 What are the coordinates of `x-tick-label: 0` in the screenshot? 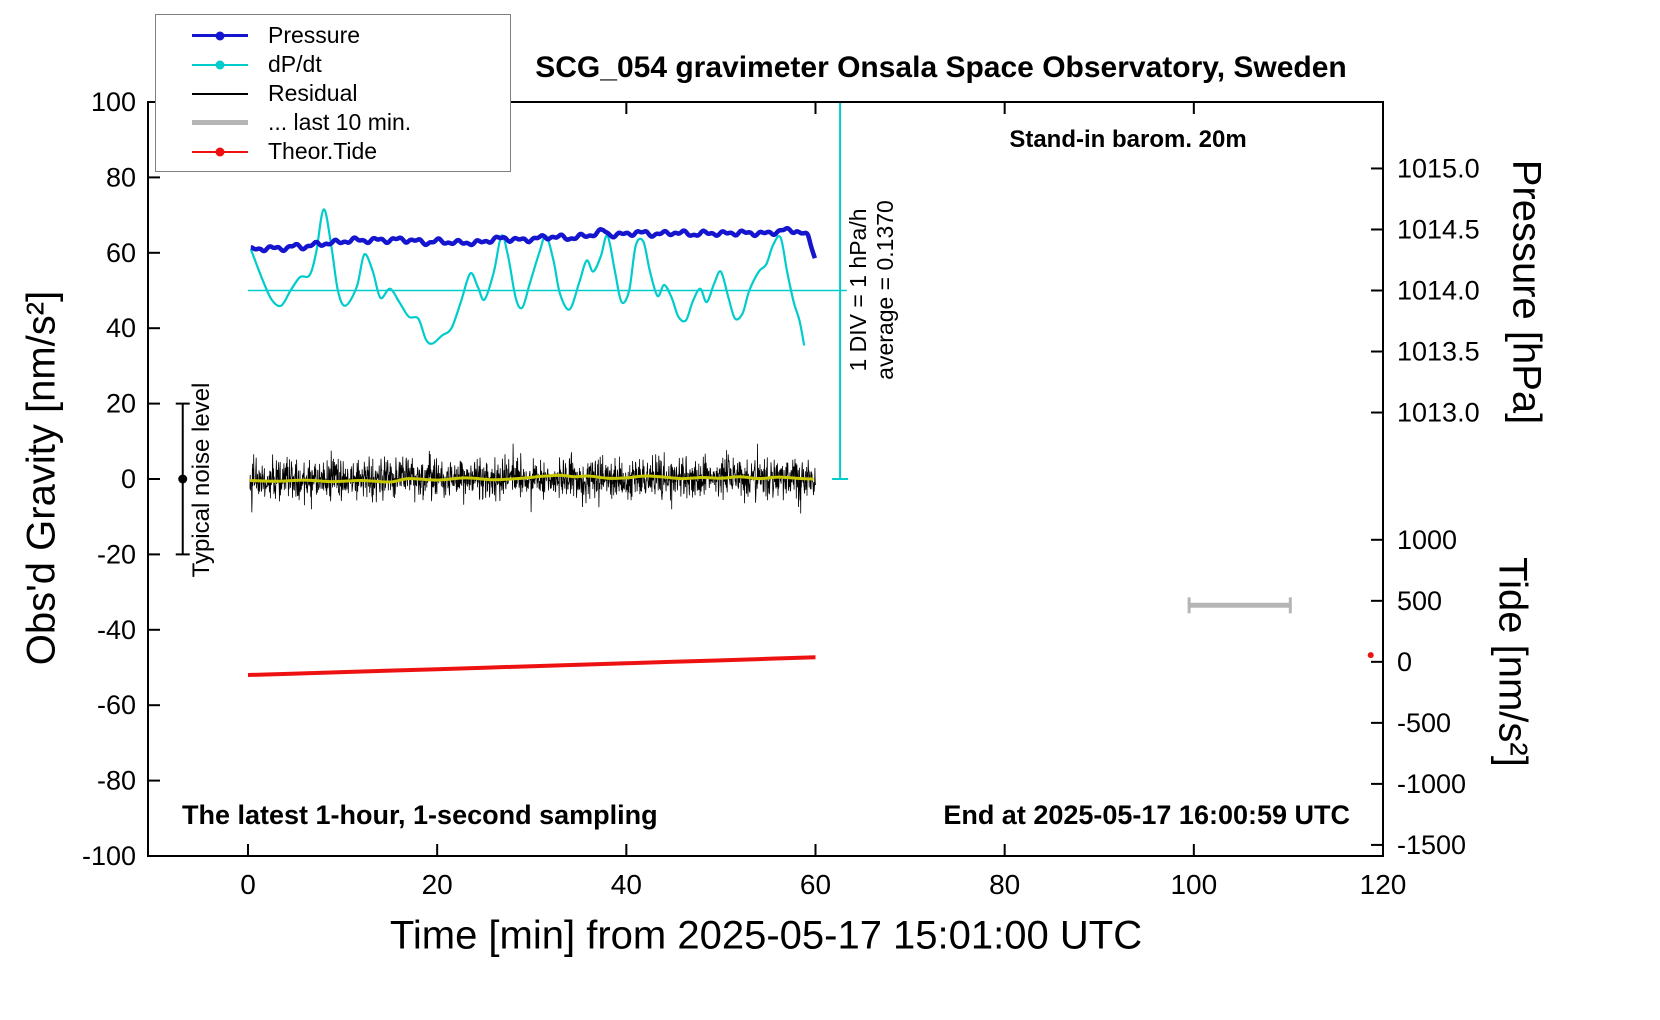 It's located at (248, 884).